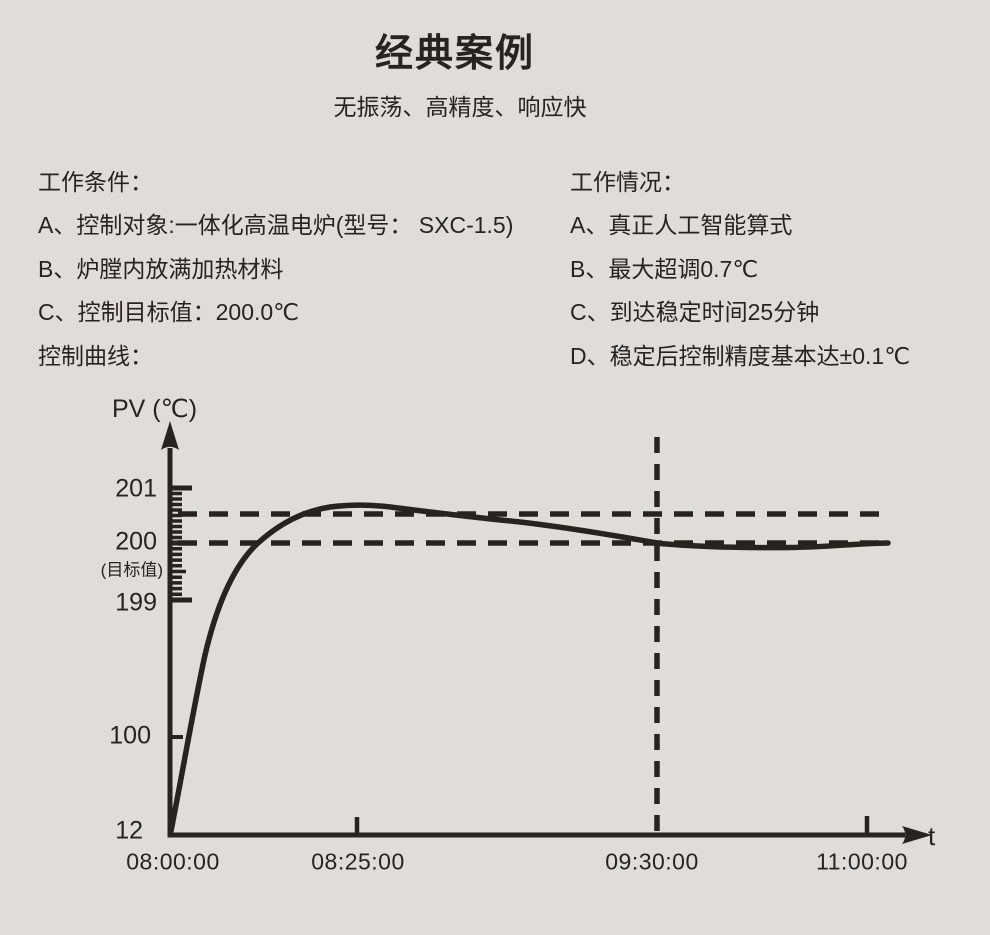 The width and height of the screenshot is (990, 935). Describe the element at coordinates (136, 541) in the screenshot. I see `y-tick-200: 200` at that location.